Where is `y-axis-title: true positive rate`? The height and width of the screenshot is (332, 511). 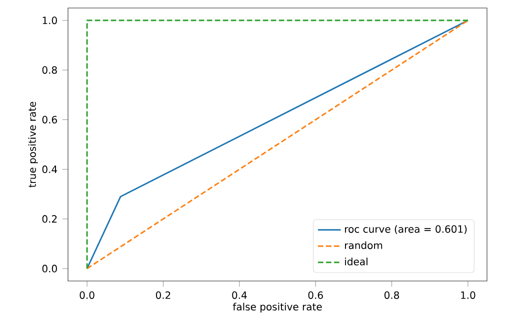
y-axis-title: true positive rate is located at coordinates (33, 145).